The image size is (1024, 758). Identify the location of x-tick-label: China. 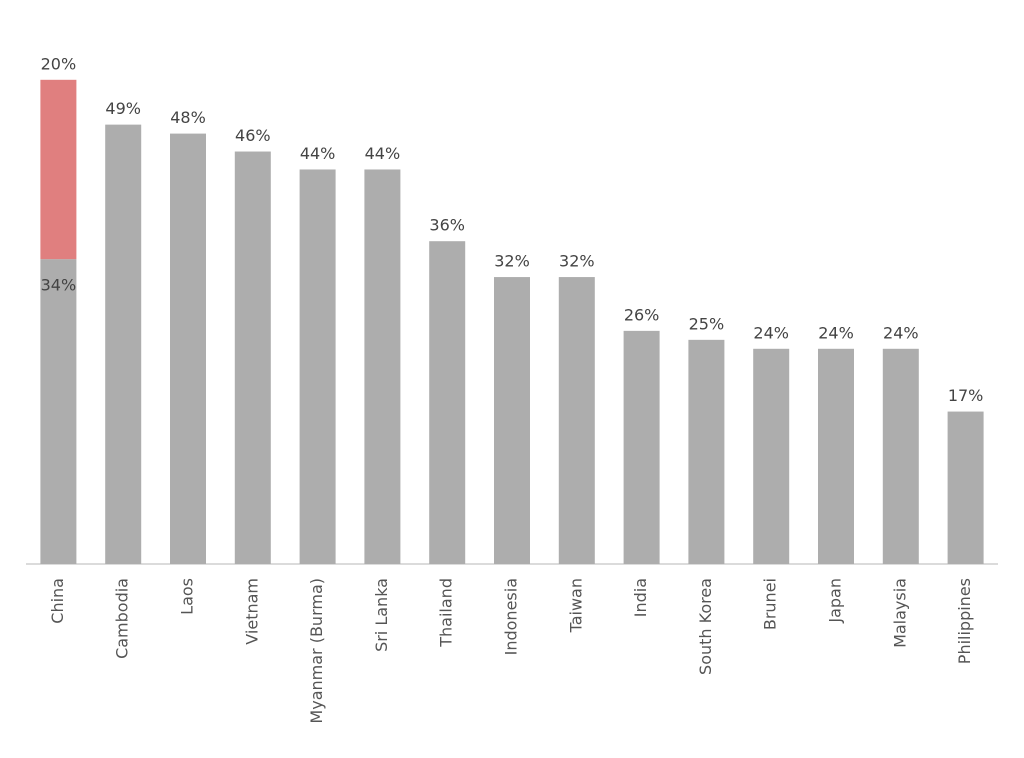
(57, 601).